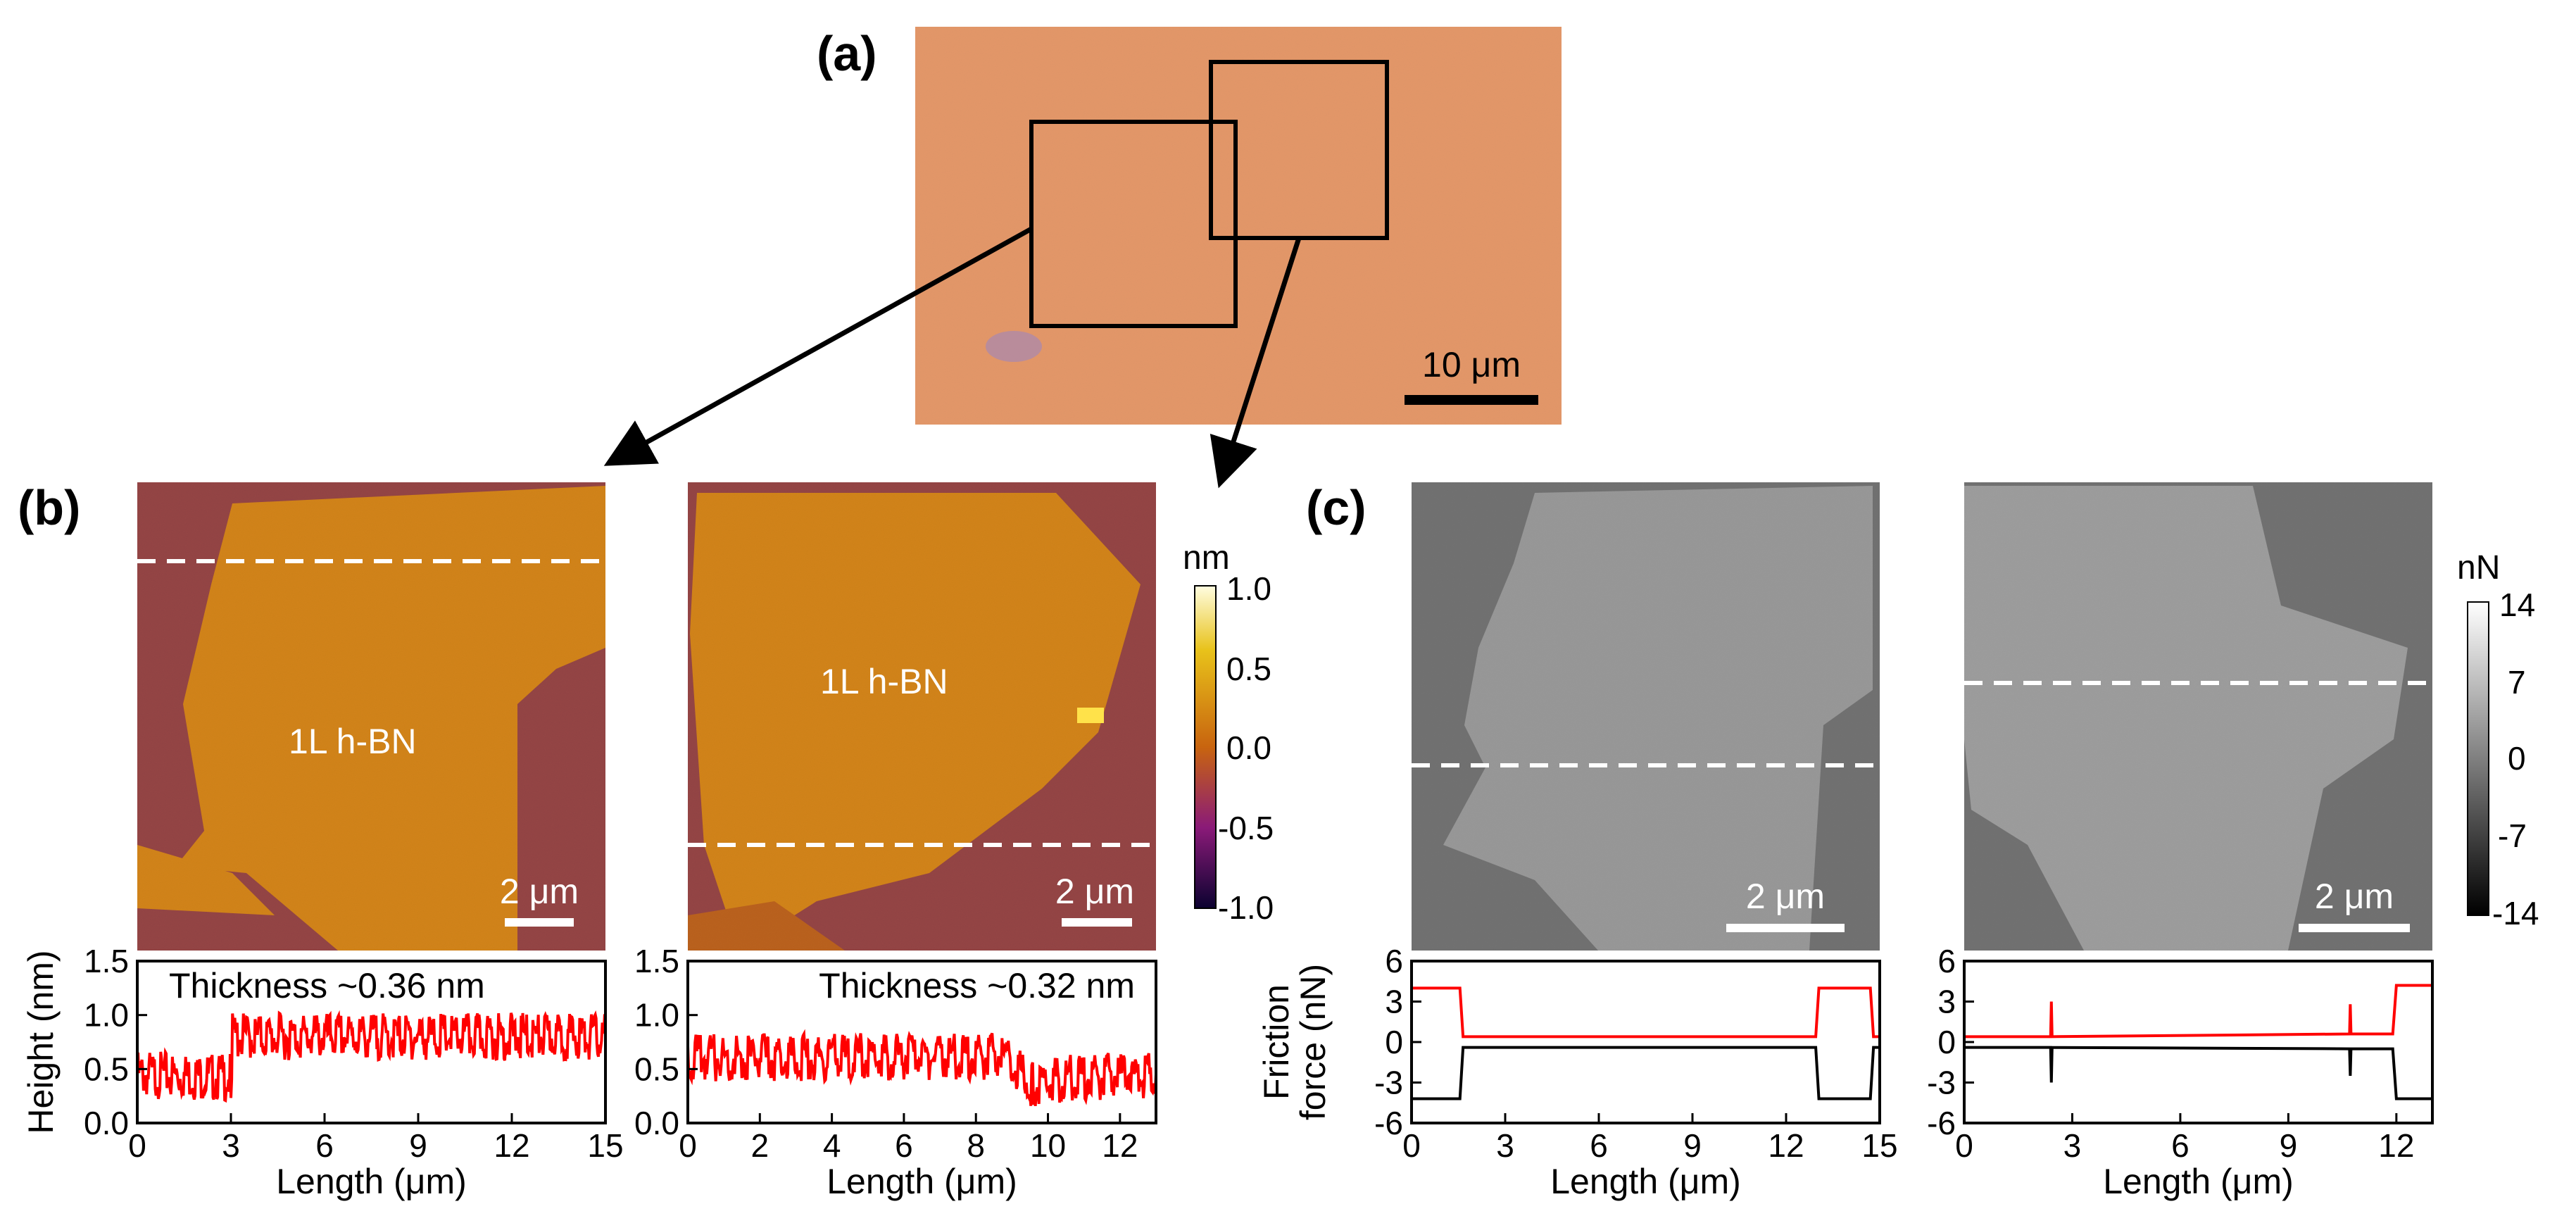 The image size is (2576, 1223). I want to click on colorbar-tick: 0, so click(2517, 759).